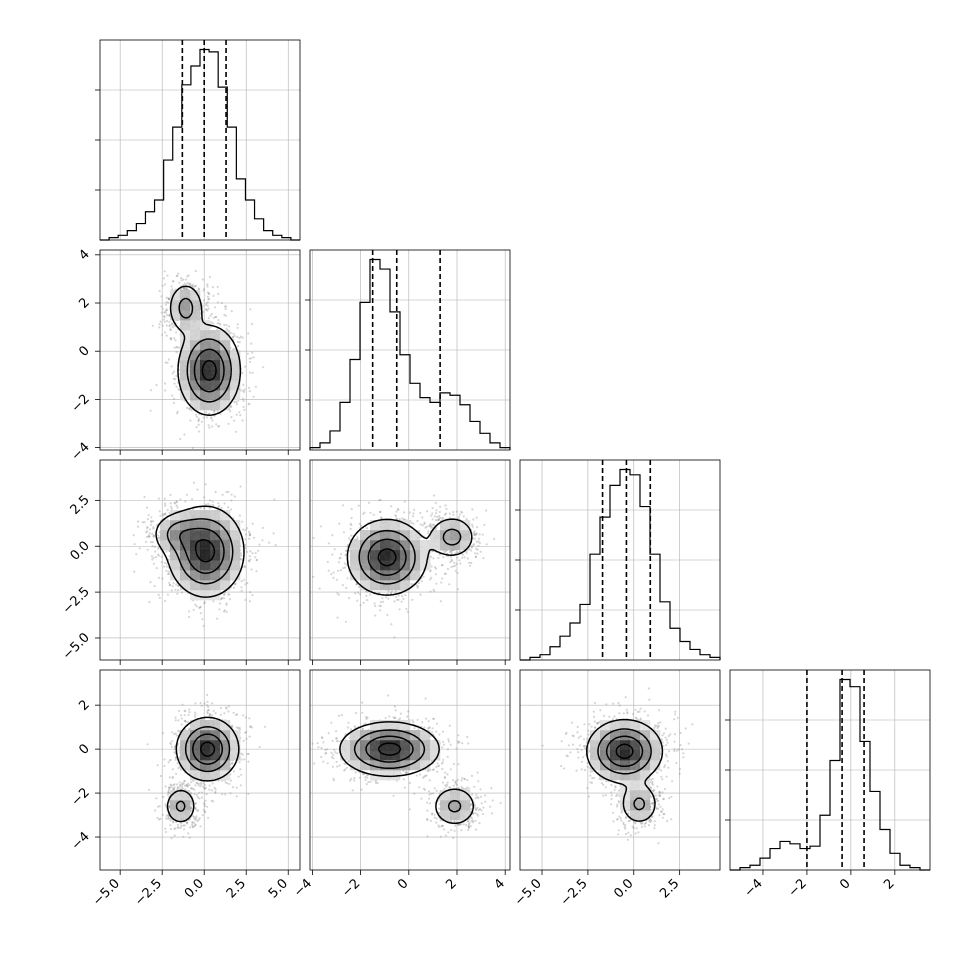  I want to click on panel-frame, so click(620, 560).